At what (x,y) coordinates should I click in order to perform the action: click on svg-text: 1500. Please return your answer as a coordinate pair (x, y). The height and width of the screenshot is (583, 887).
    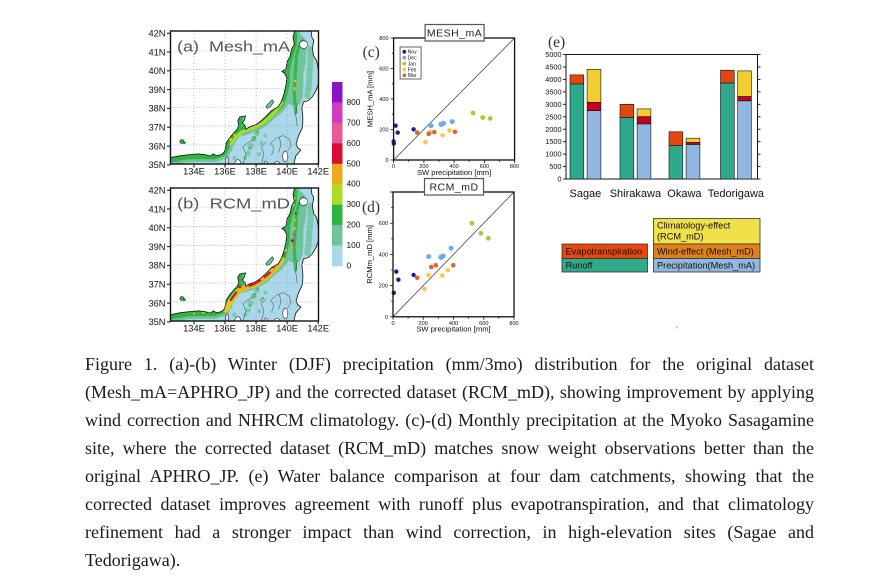
    Looking at the image, I should click on (553, 141).